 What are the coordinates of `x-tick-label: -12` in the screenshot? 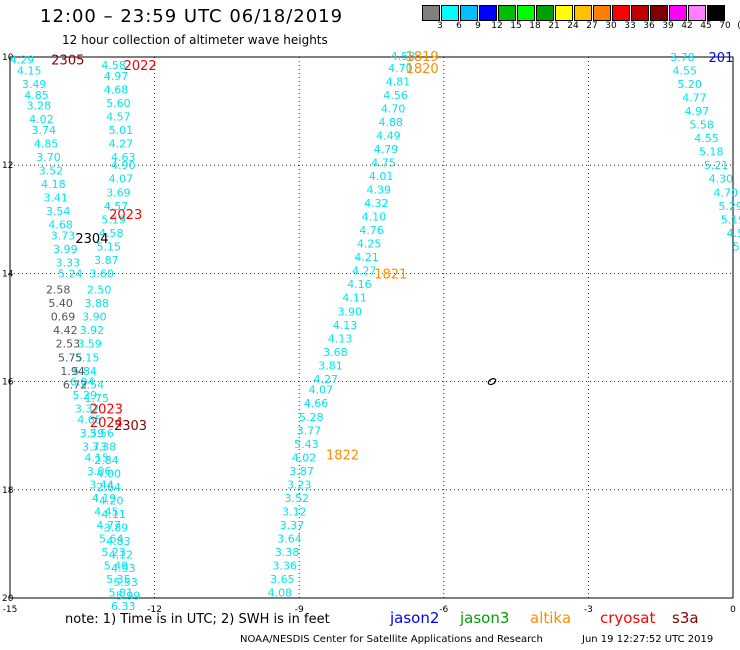 It's located at (154, 610).